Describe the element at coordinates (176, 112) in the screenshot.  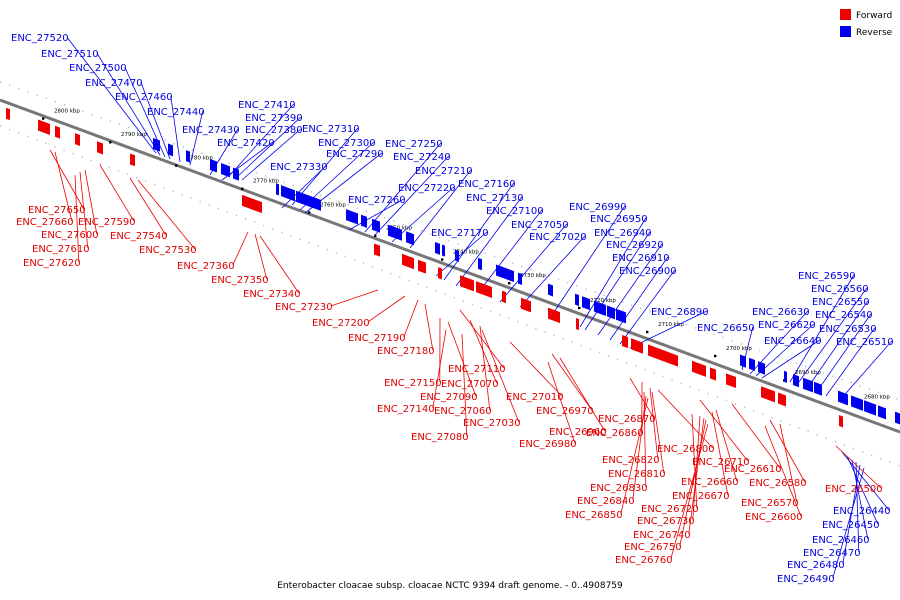
I see `reverse-gene-label: ENC_27440` at that location.